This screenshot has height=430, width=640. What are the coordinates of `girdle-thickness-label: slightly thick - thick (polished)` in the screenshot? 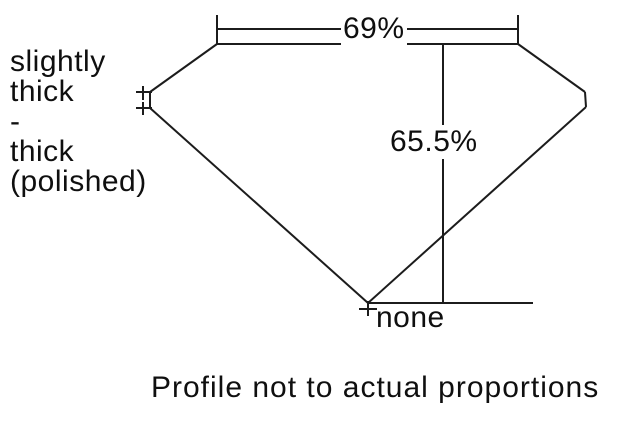 It's located at (78, 121).